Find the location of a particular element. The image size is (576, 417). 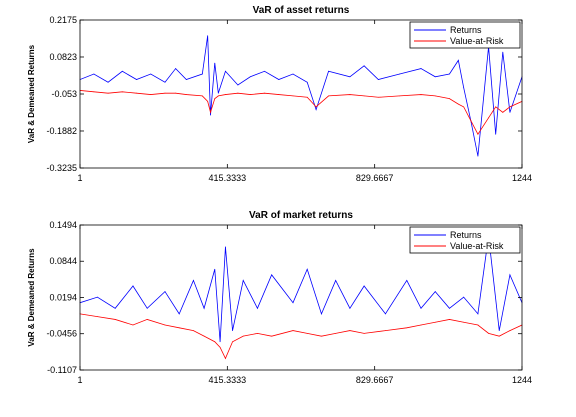

y-tick-label: -0.3235 is located at coordinates (61, 168).